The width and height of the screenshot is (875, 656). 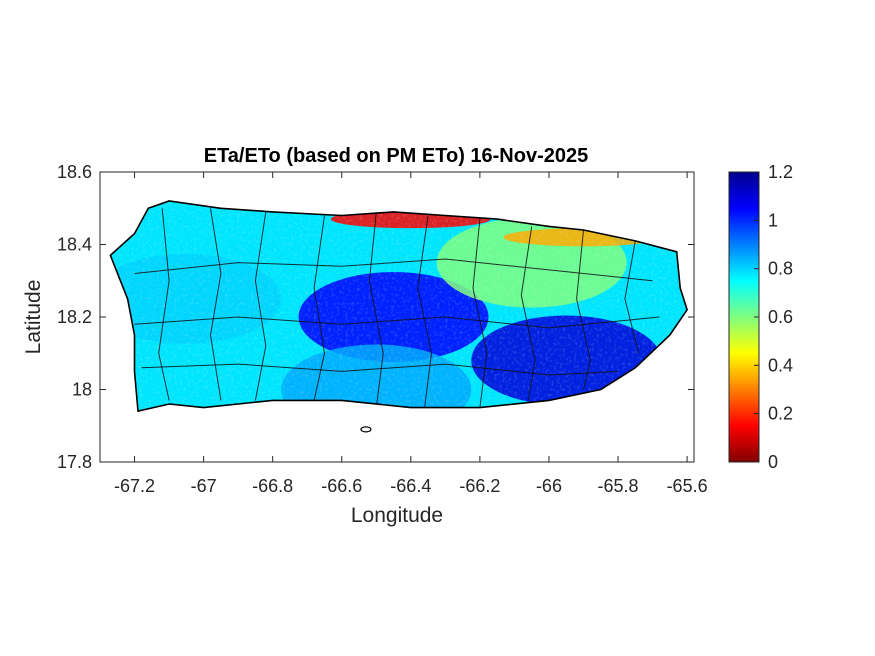 What do you see at coordinates (773, 462) in the screenshot?
I see `colorbar-tick-label: 0` at bounding box center [773, 462].